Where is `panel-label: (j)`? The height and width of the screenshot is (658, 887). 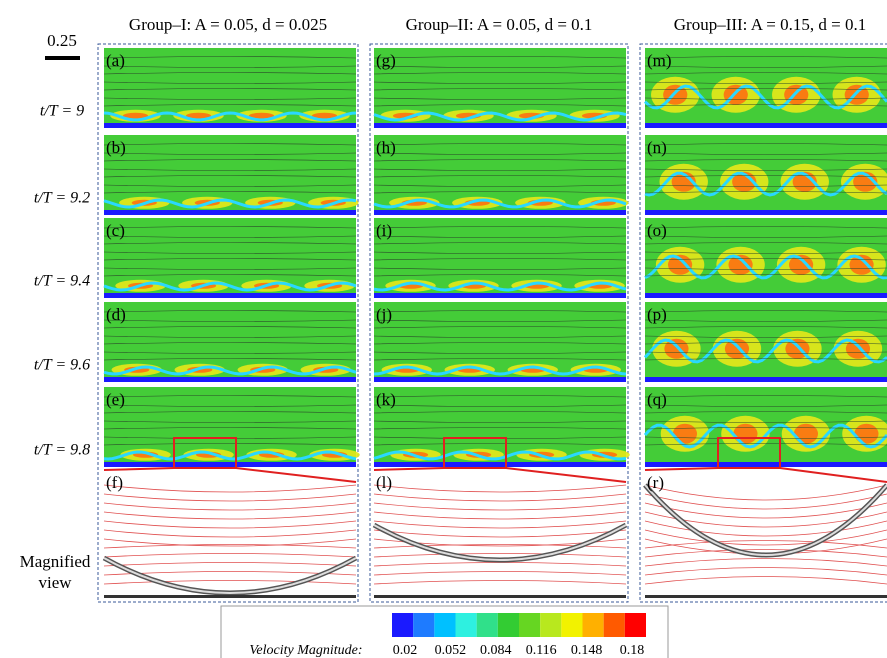 panel-label: (j) is located at coordinates (384, 314).